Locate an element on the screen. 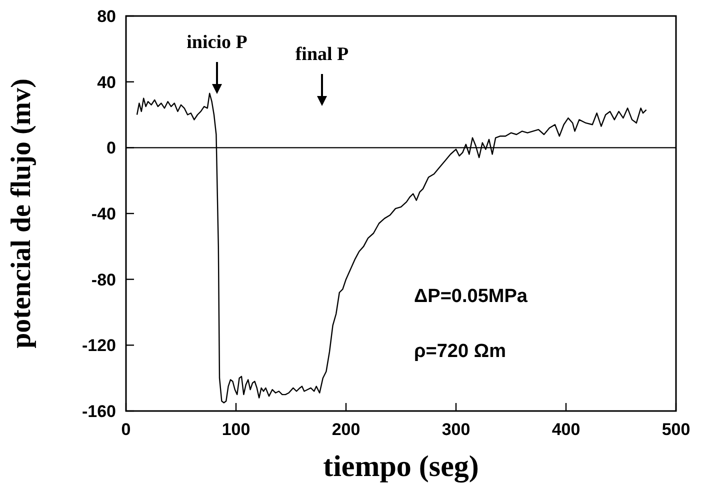  x-tick-label: 400 is located at coordinates (566, 429).